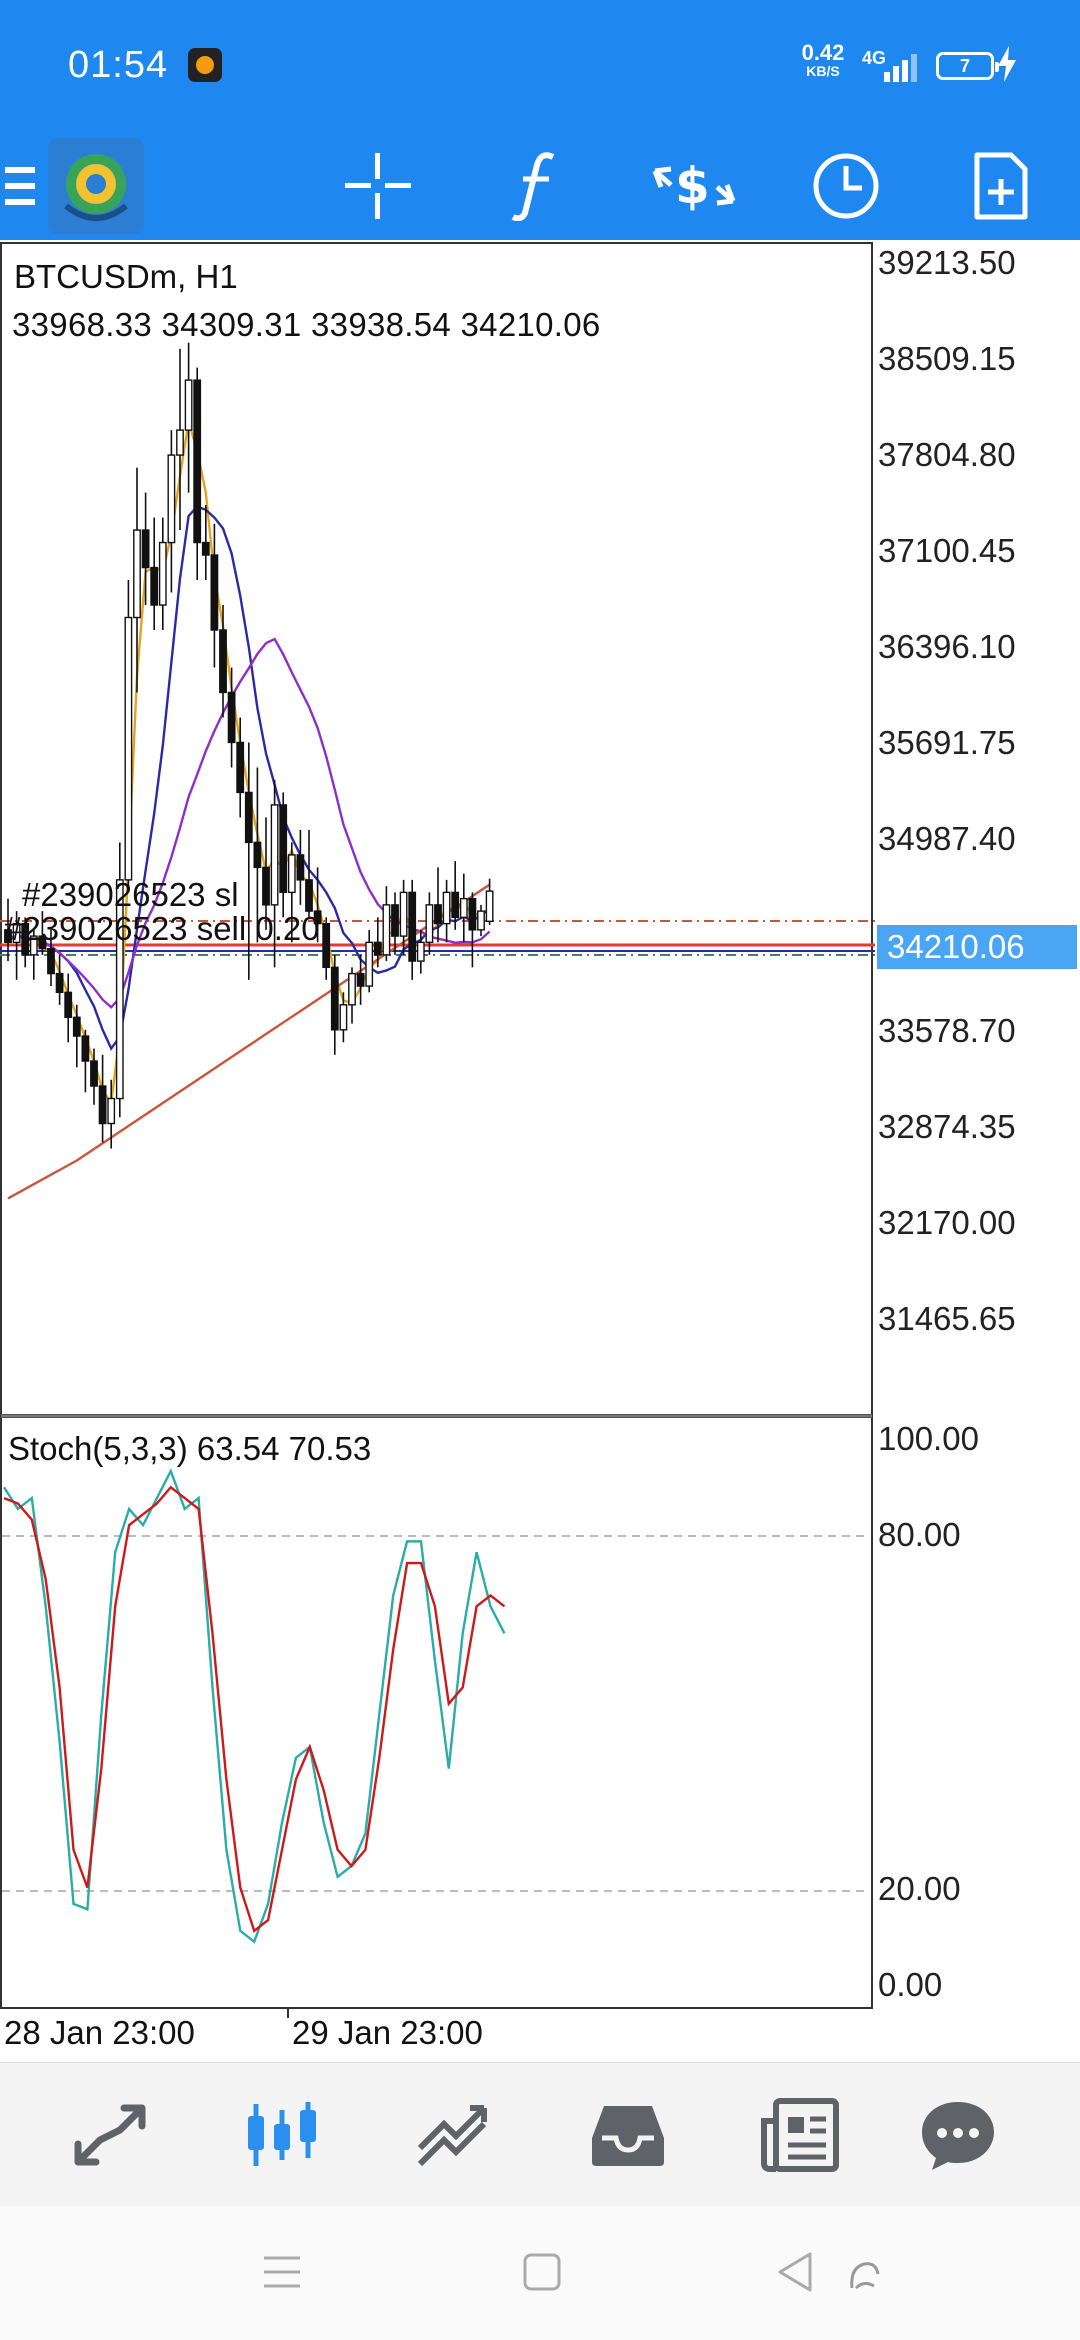  What do you see at coordinates (898, 68) in the screenshot?
I see `signal-icon` at bounding box center [898, 68].